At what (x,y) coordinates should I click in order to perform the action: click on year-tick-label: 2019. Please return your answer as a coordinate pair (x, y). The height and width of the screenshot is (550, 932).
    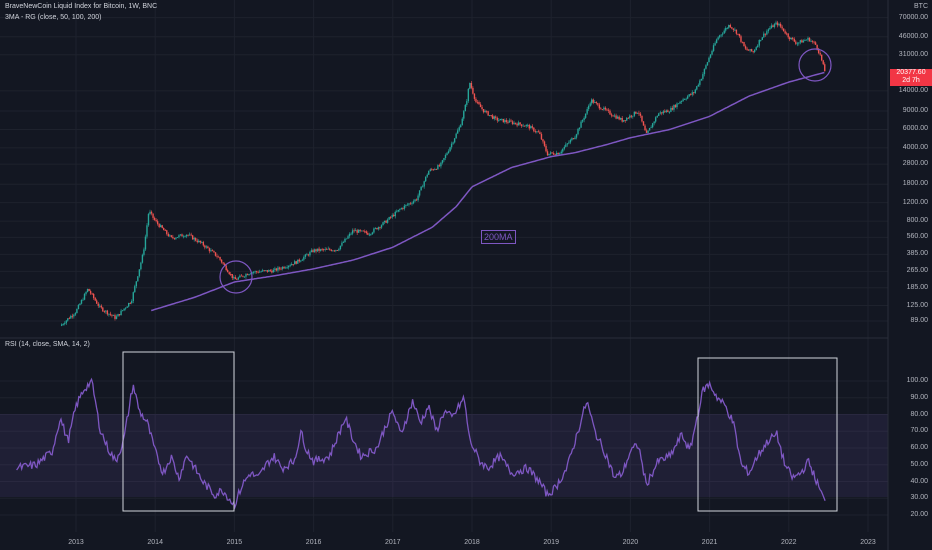
    Looking at the image, I should click on (551, 542).